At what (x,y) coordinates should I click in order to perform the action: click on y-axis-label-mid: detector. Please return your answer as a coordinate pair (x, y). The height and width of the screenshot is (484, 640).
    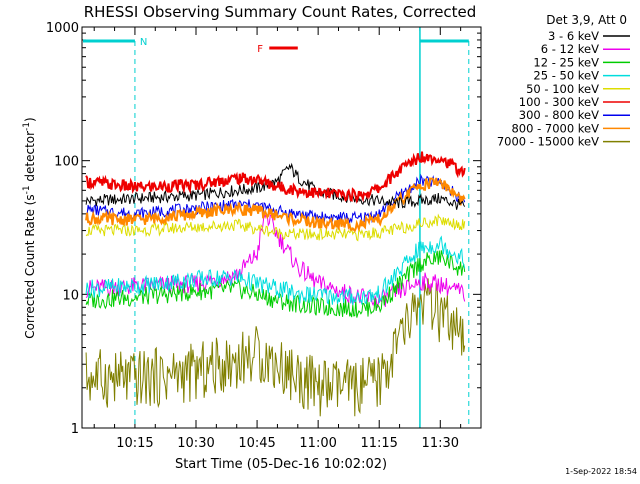
    Looking at the image, I should click on (30, 158).